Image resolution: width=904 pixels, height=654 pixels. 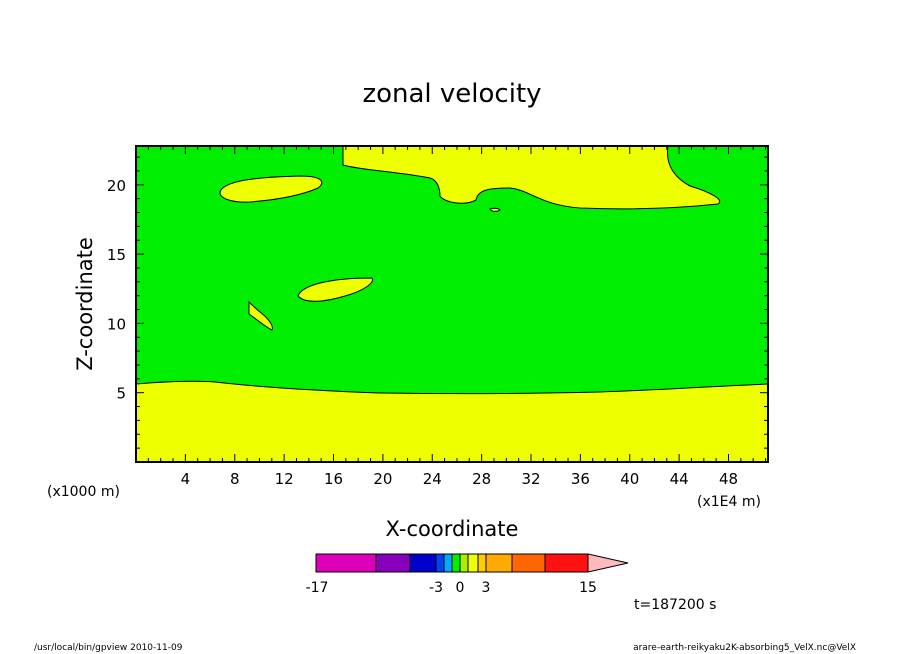 What do you see at coordinates (83, 492) in the screenshot?
I see `y-unit-label: (x1000 m)` at bounding box center [83, 492].